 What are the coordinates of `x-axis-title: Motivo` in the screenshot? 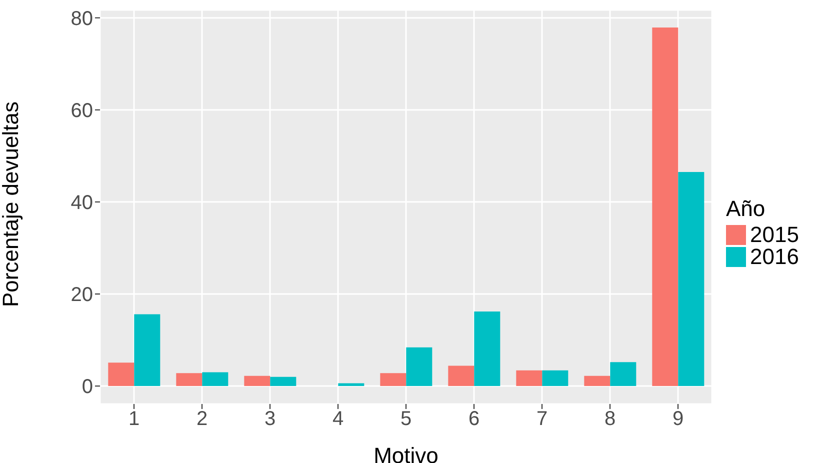 It's located at (406, 453).